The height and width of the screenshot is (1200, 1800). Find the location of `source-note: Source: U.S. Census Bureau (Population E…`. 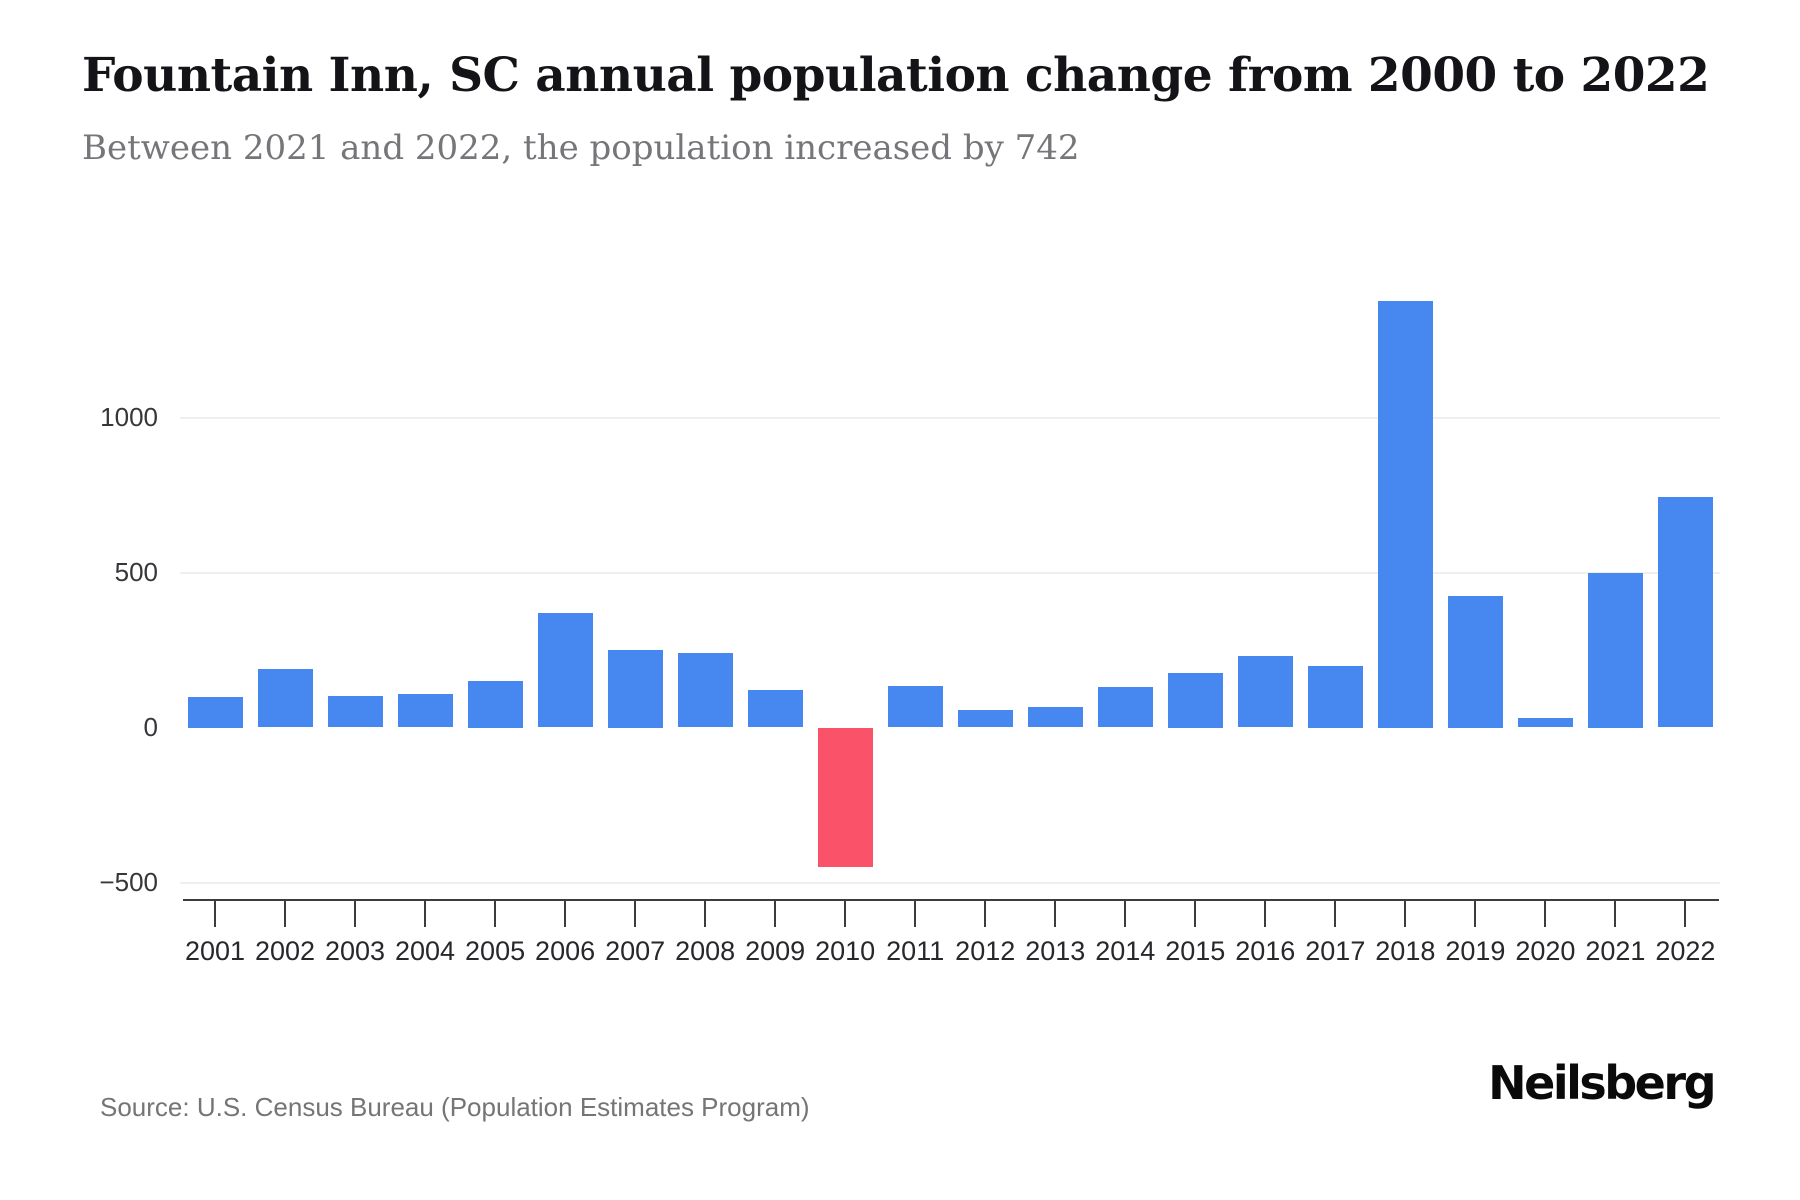

source-note: Source: U.S. Census Bureau (Population E… is located at coordinates (455, 1107).